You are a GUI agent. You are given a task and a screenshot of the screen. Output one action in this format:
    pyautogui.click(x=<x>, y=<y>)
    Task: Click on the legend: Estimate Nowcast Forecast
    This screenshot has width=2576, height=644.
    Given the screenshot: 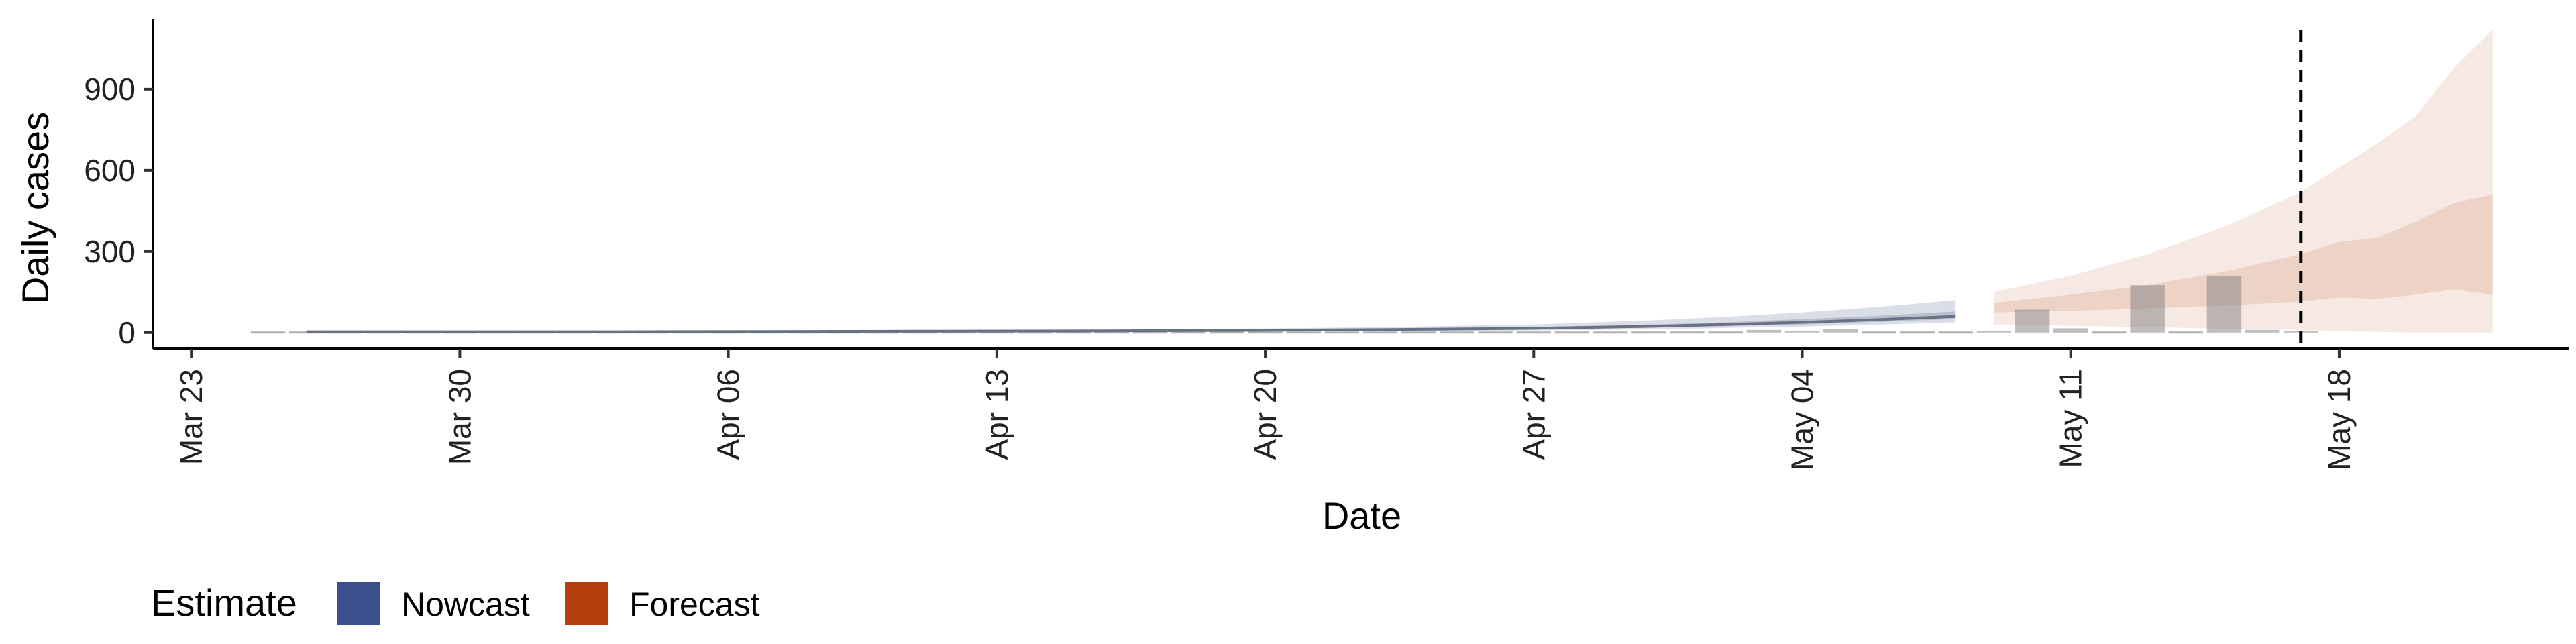 What is the action you would take?
    pyautogui.click(x=455, y=603)
    